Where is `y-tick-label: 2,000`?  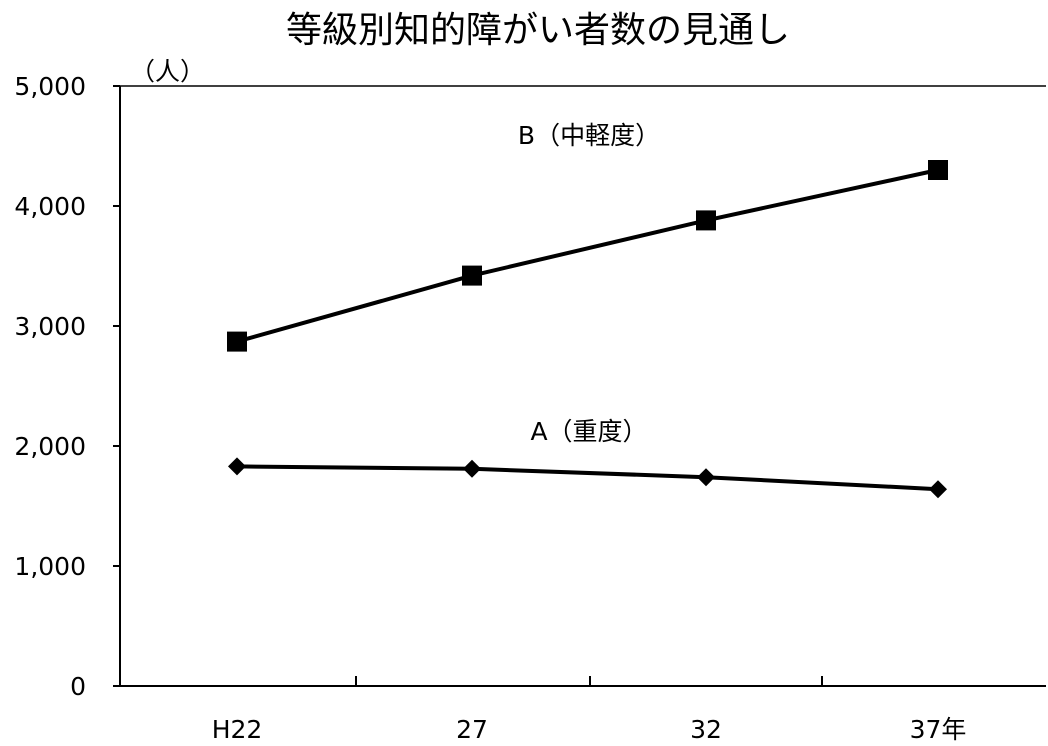 y-tick-label: 2,000 is located at coordinates (50, 446).